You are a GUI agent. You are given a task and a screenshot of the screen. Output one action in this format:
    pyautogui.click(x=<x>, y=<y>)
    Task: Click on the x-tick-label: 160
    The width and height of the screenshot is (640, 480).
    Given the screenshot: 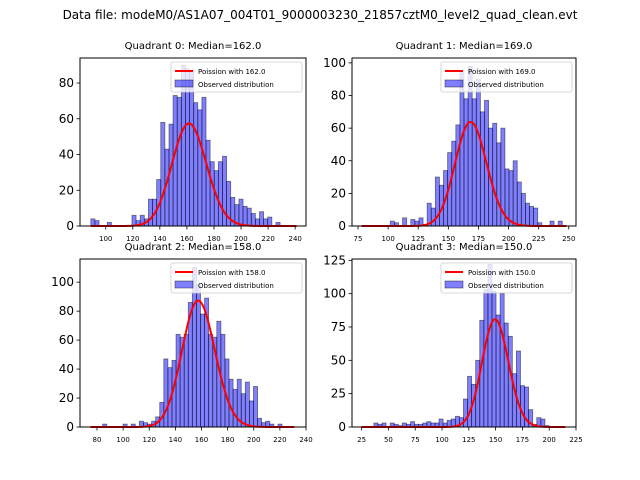 What is the action you would take?
    pyautogui.click(x=201, y=440)
    